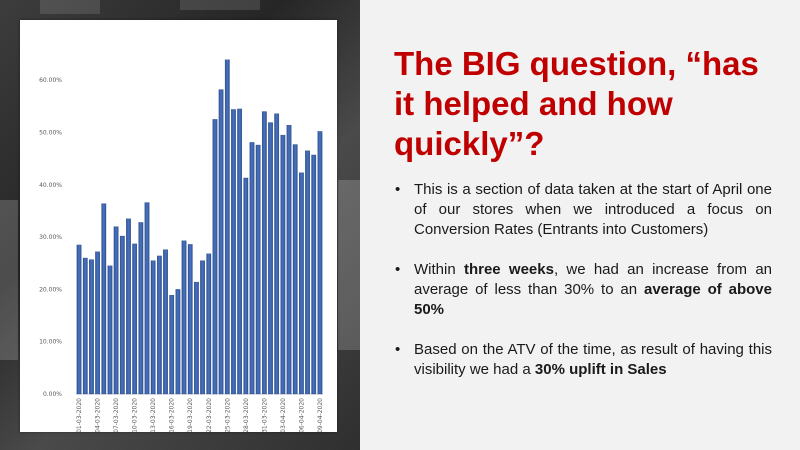 This screenshot has height=450, width=800. Describe the element at coordinates (209, 415) in the screenshot. I see `x-tick-label: 22-03-2020` at that location.